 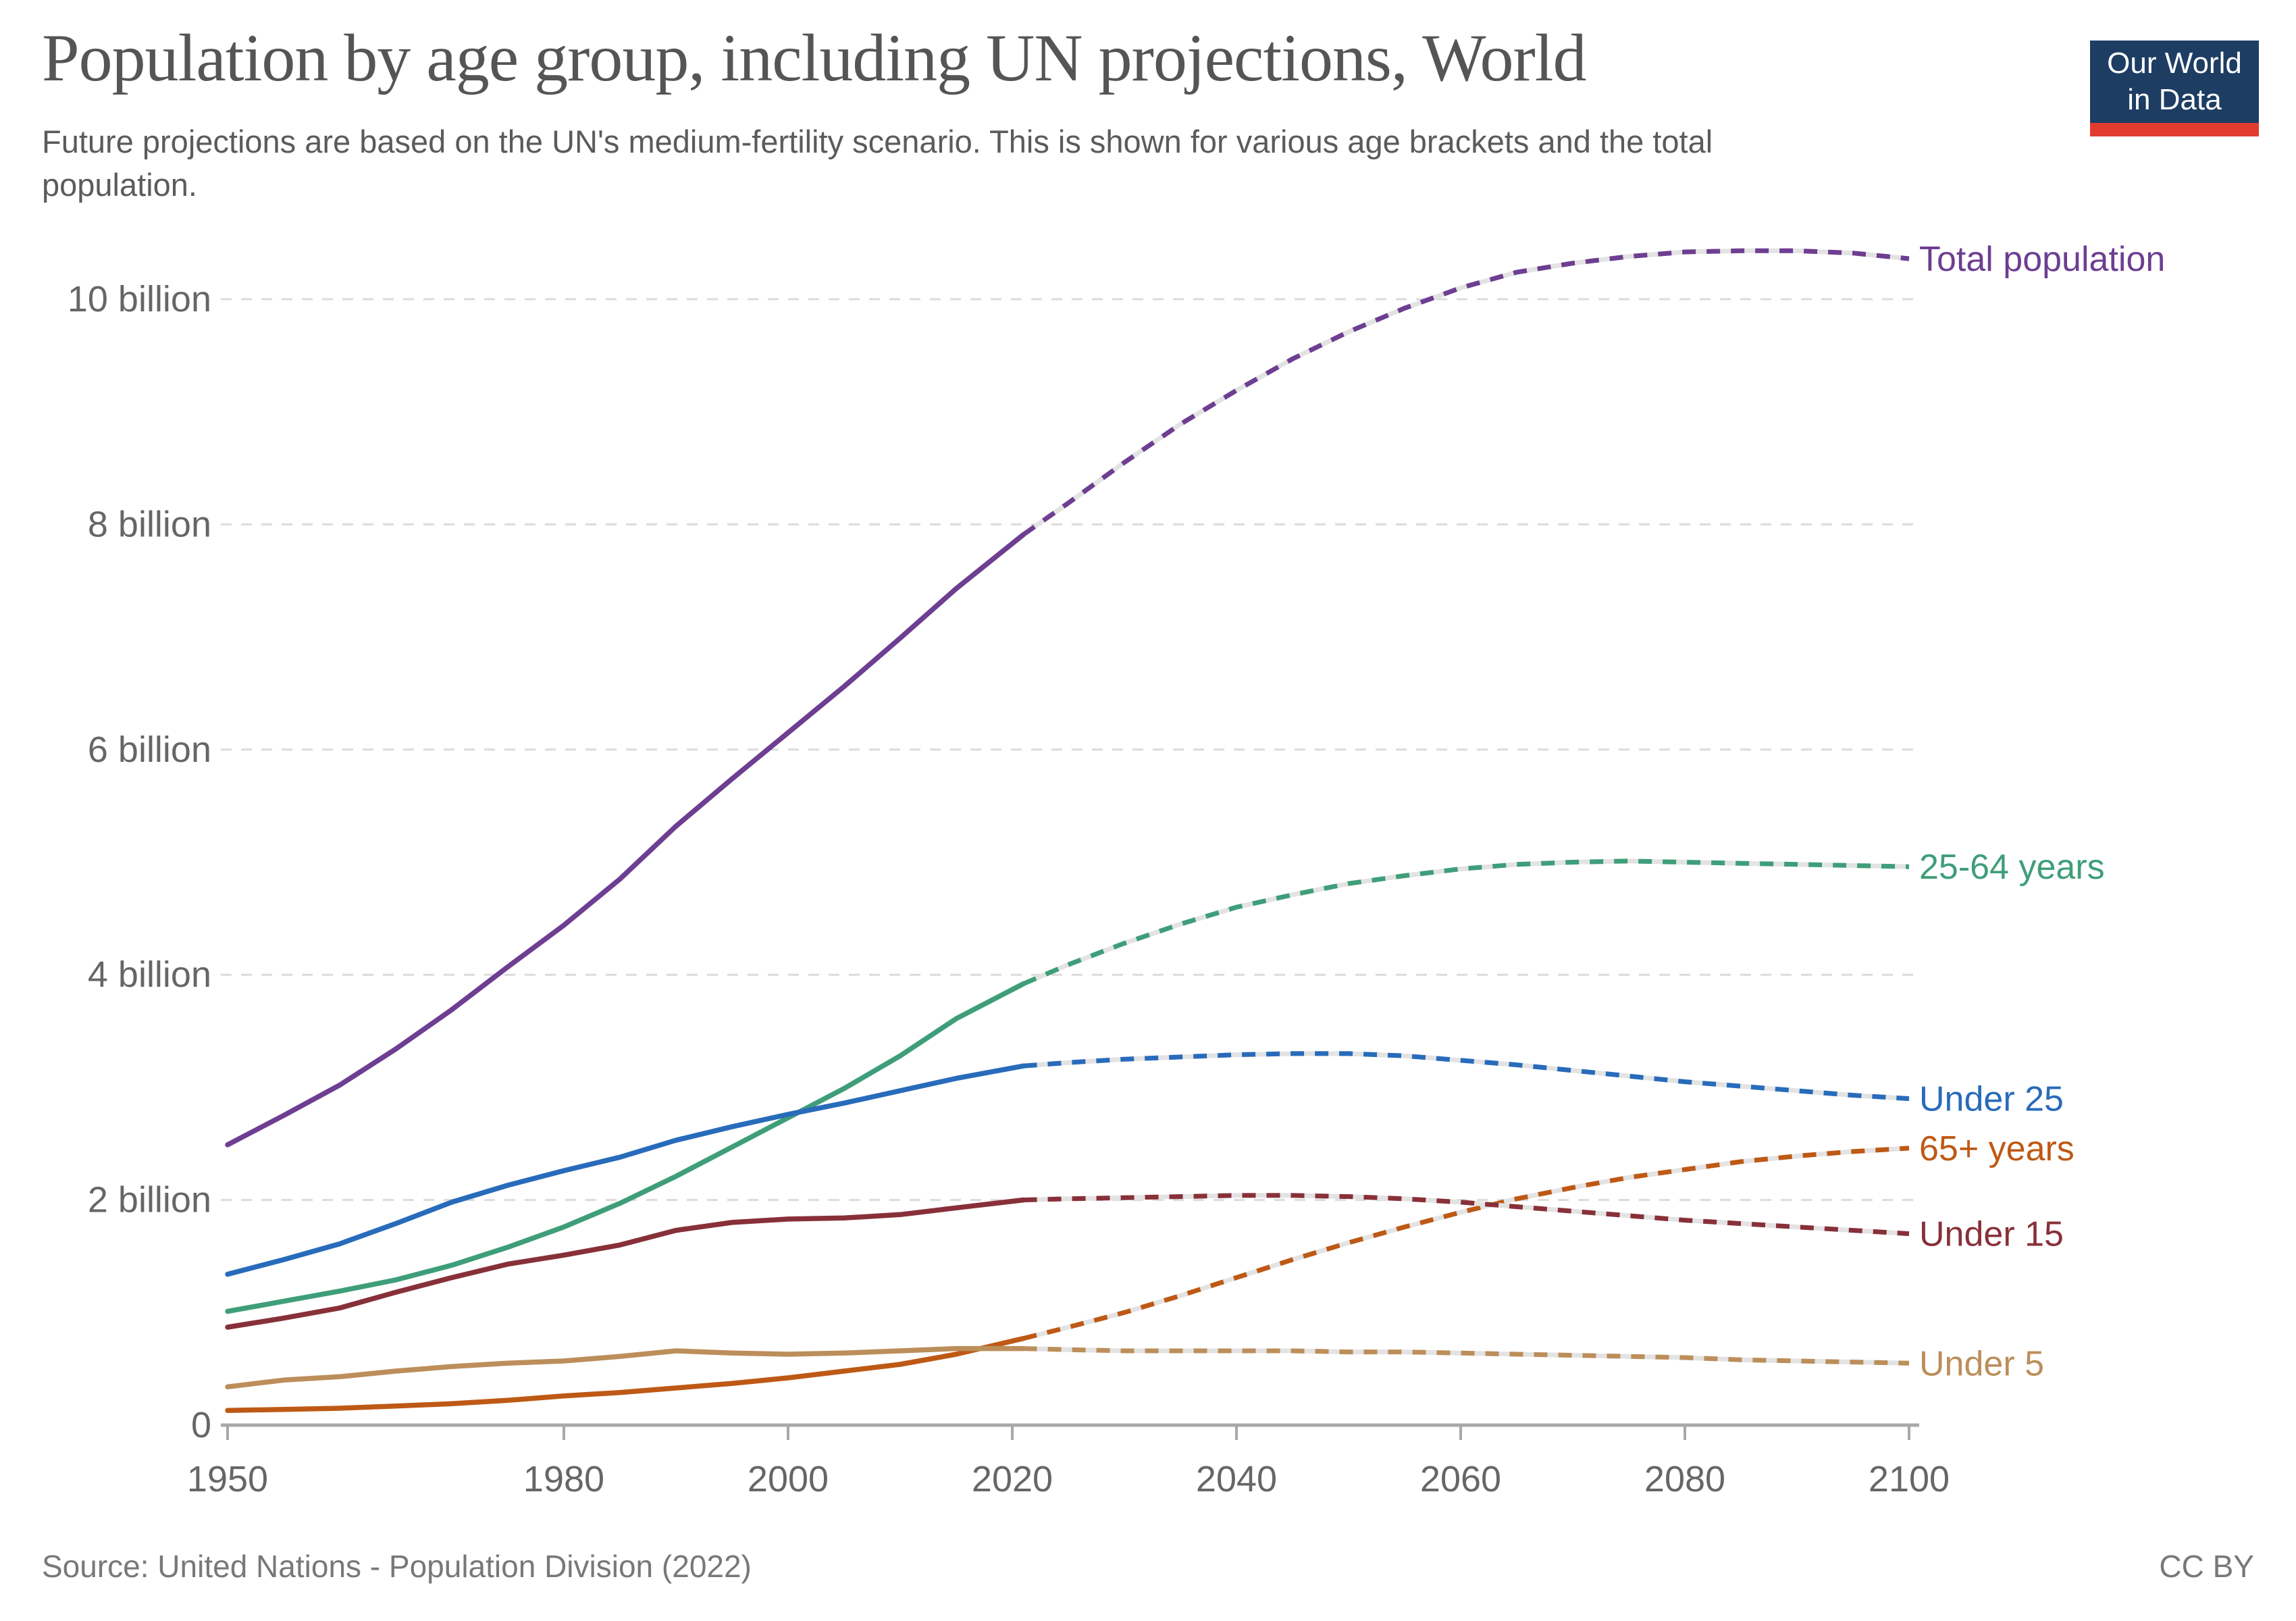 What do you see at coordinates (1685, 1479) in the screenshot?
I see `x-tick-label-2080: 2080` at bounding box center [1685, 1479].